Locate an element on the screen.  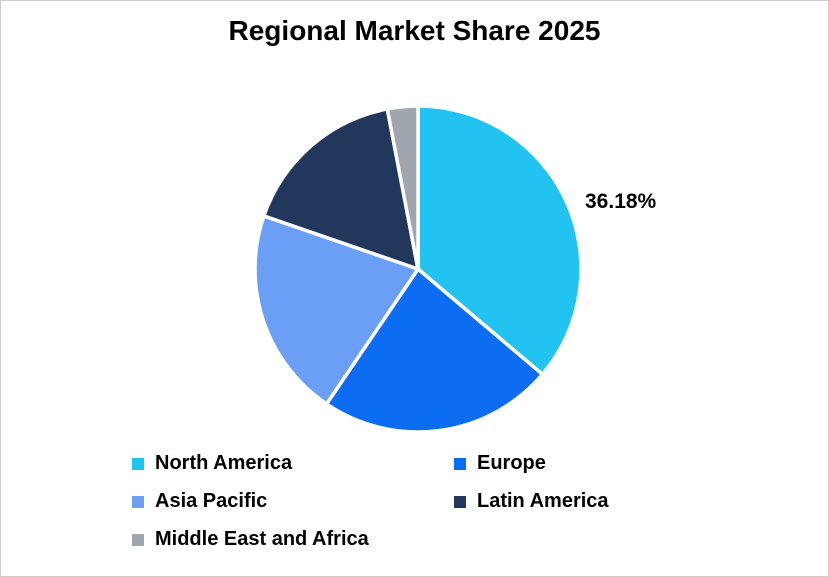
legend-label: North America is located at coordinates (224, 463).